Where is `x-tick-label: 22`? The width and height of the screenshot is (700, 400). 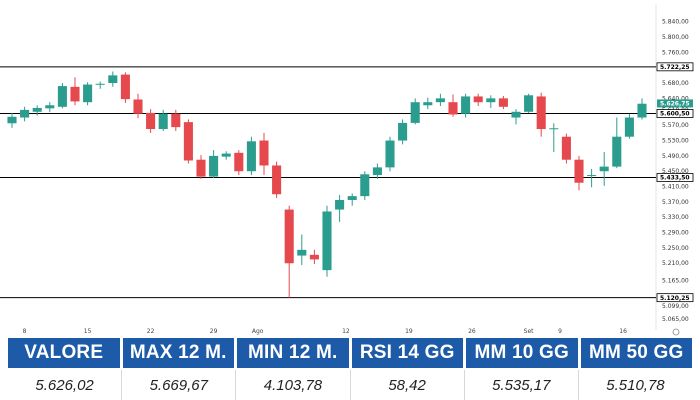
x-tick-label: 22 is located at coordinates (151, 331).